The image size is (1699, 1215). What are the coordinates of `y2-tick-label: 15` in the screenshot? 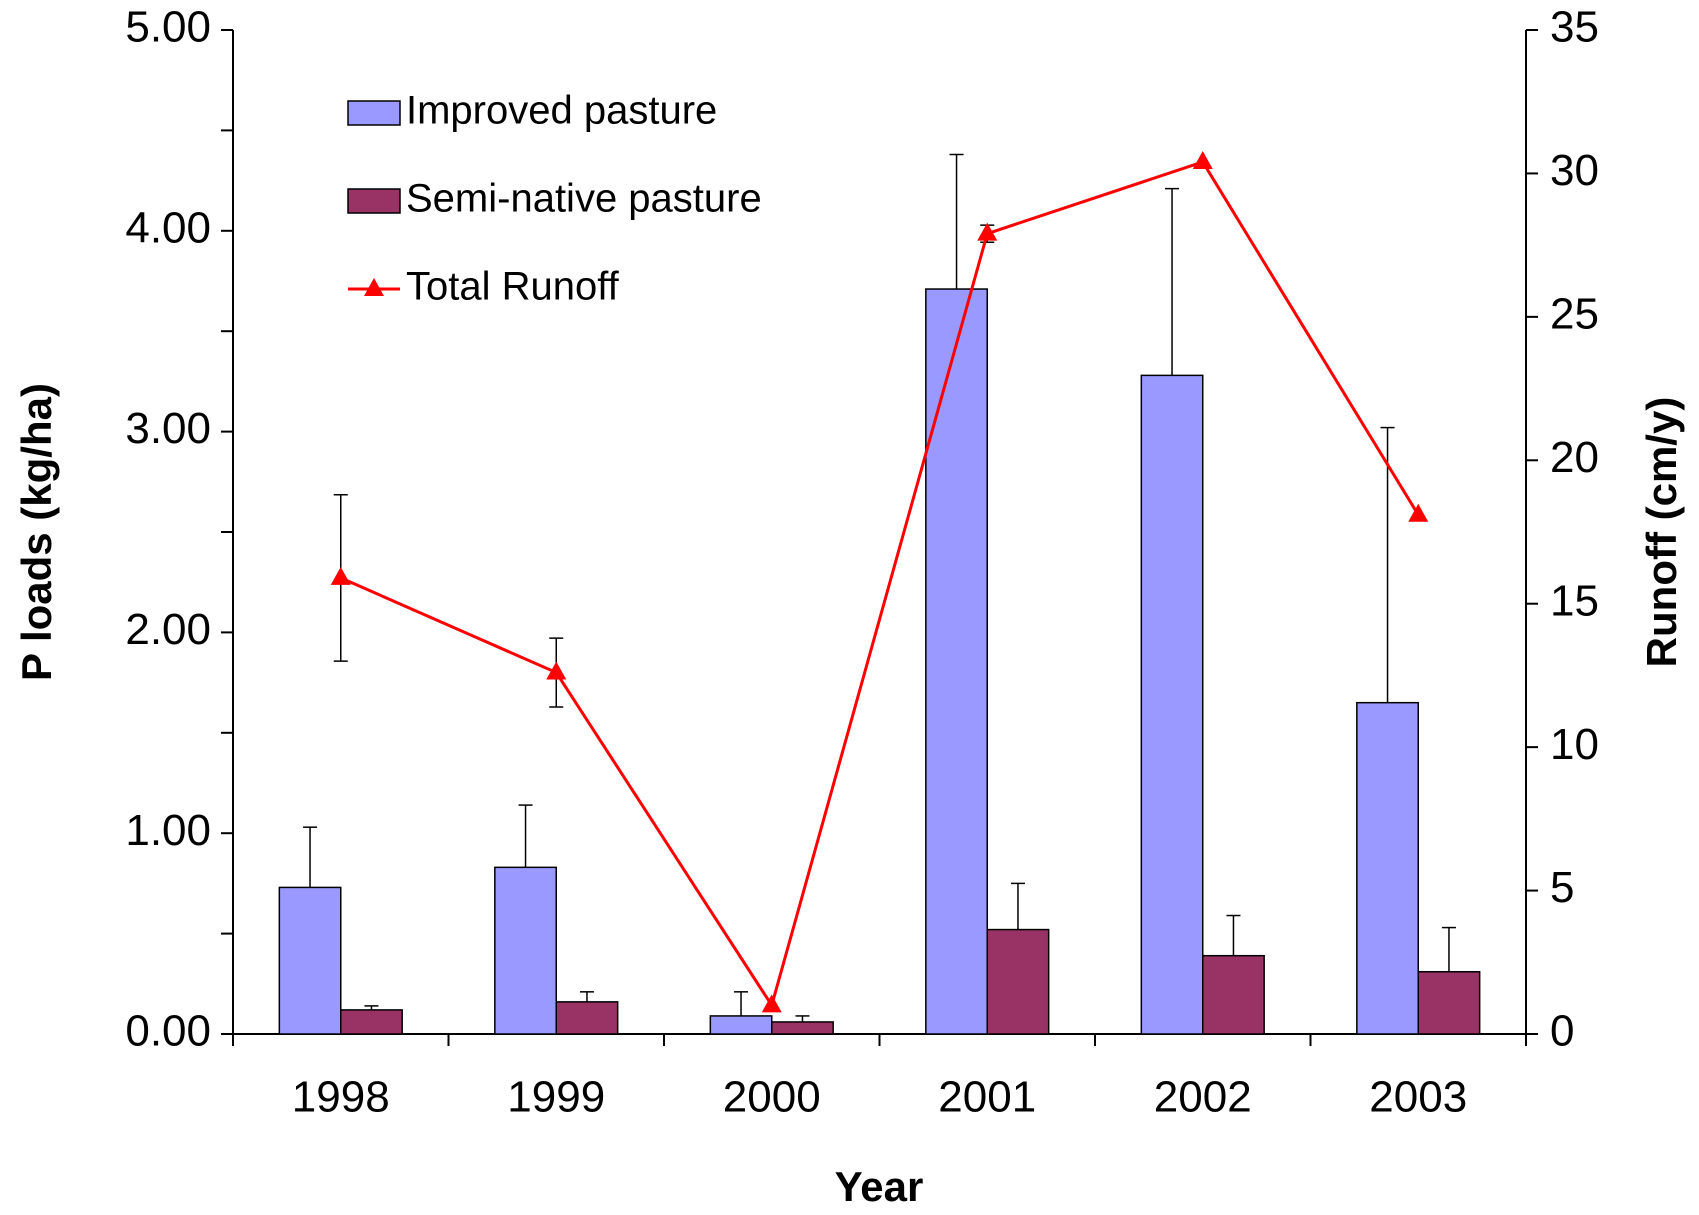 It's located at (1574, 600).